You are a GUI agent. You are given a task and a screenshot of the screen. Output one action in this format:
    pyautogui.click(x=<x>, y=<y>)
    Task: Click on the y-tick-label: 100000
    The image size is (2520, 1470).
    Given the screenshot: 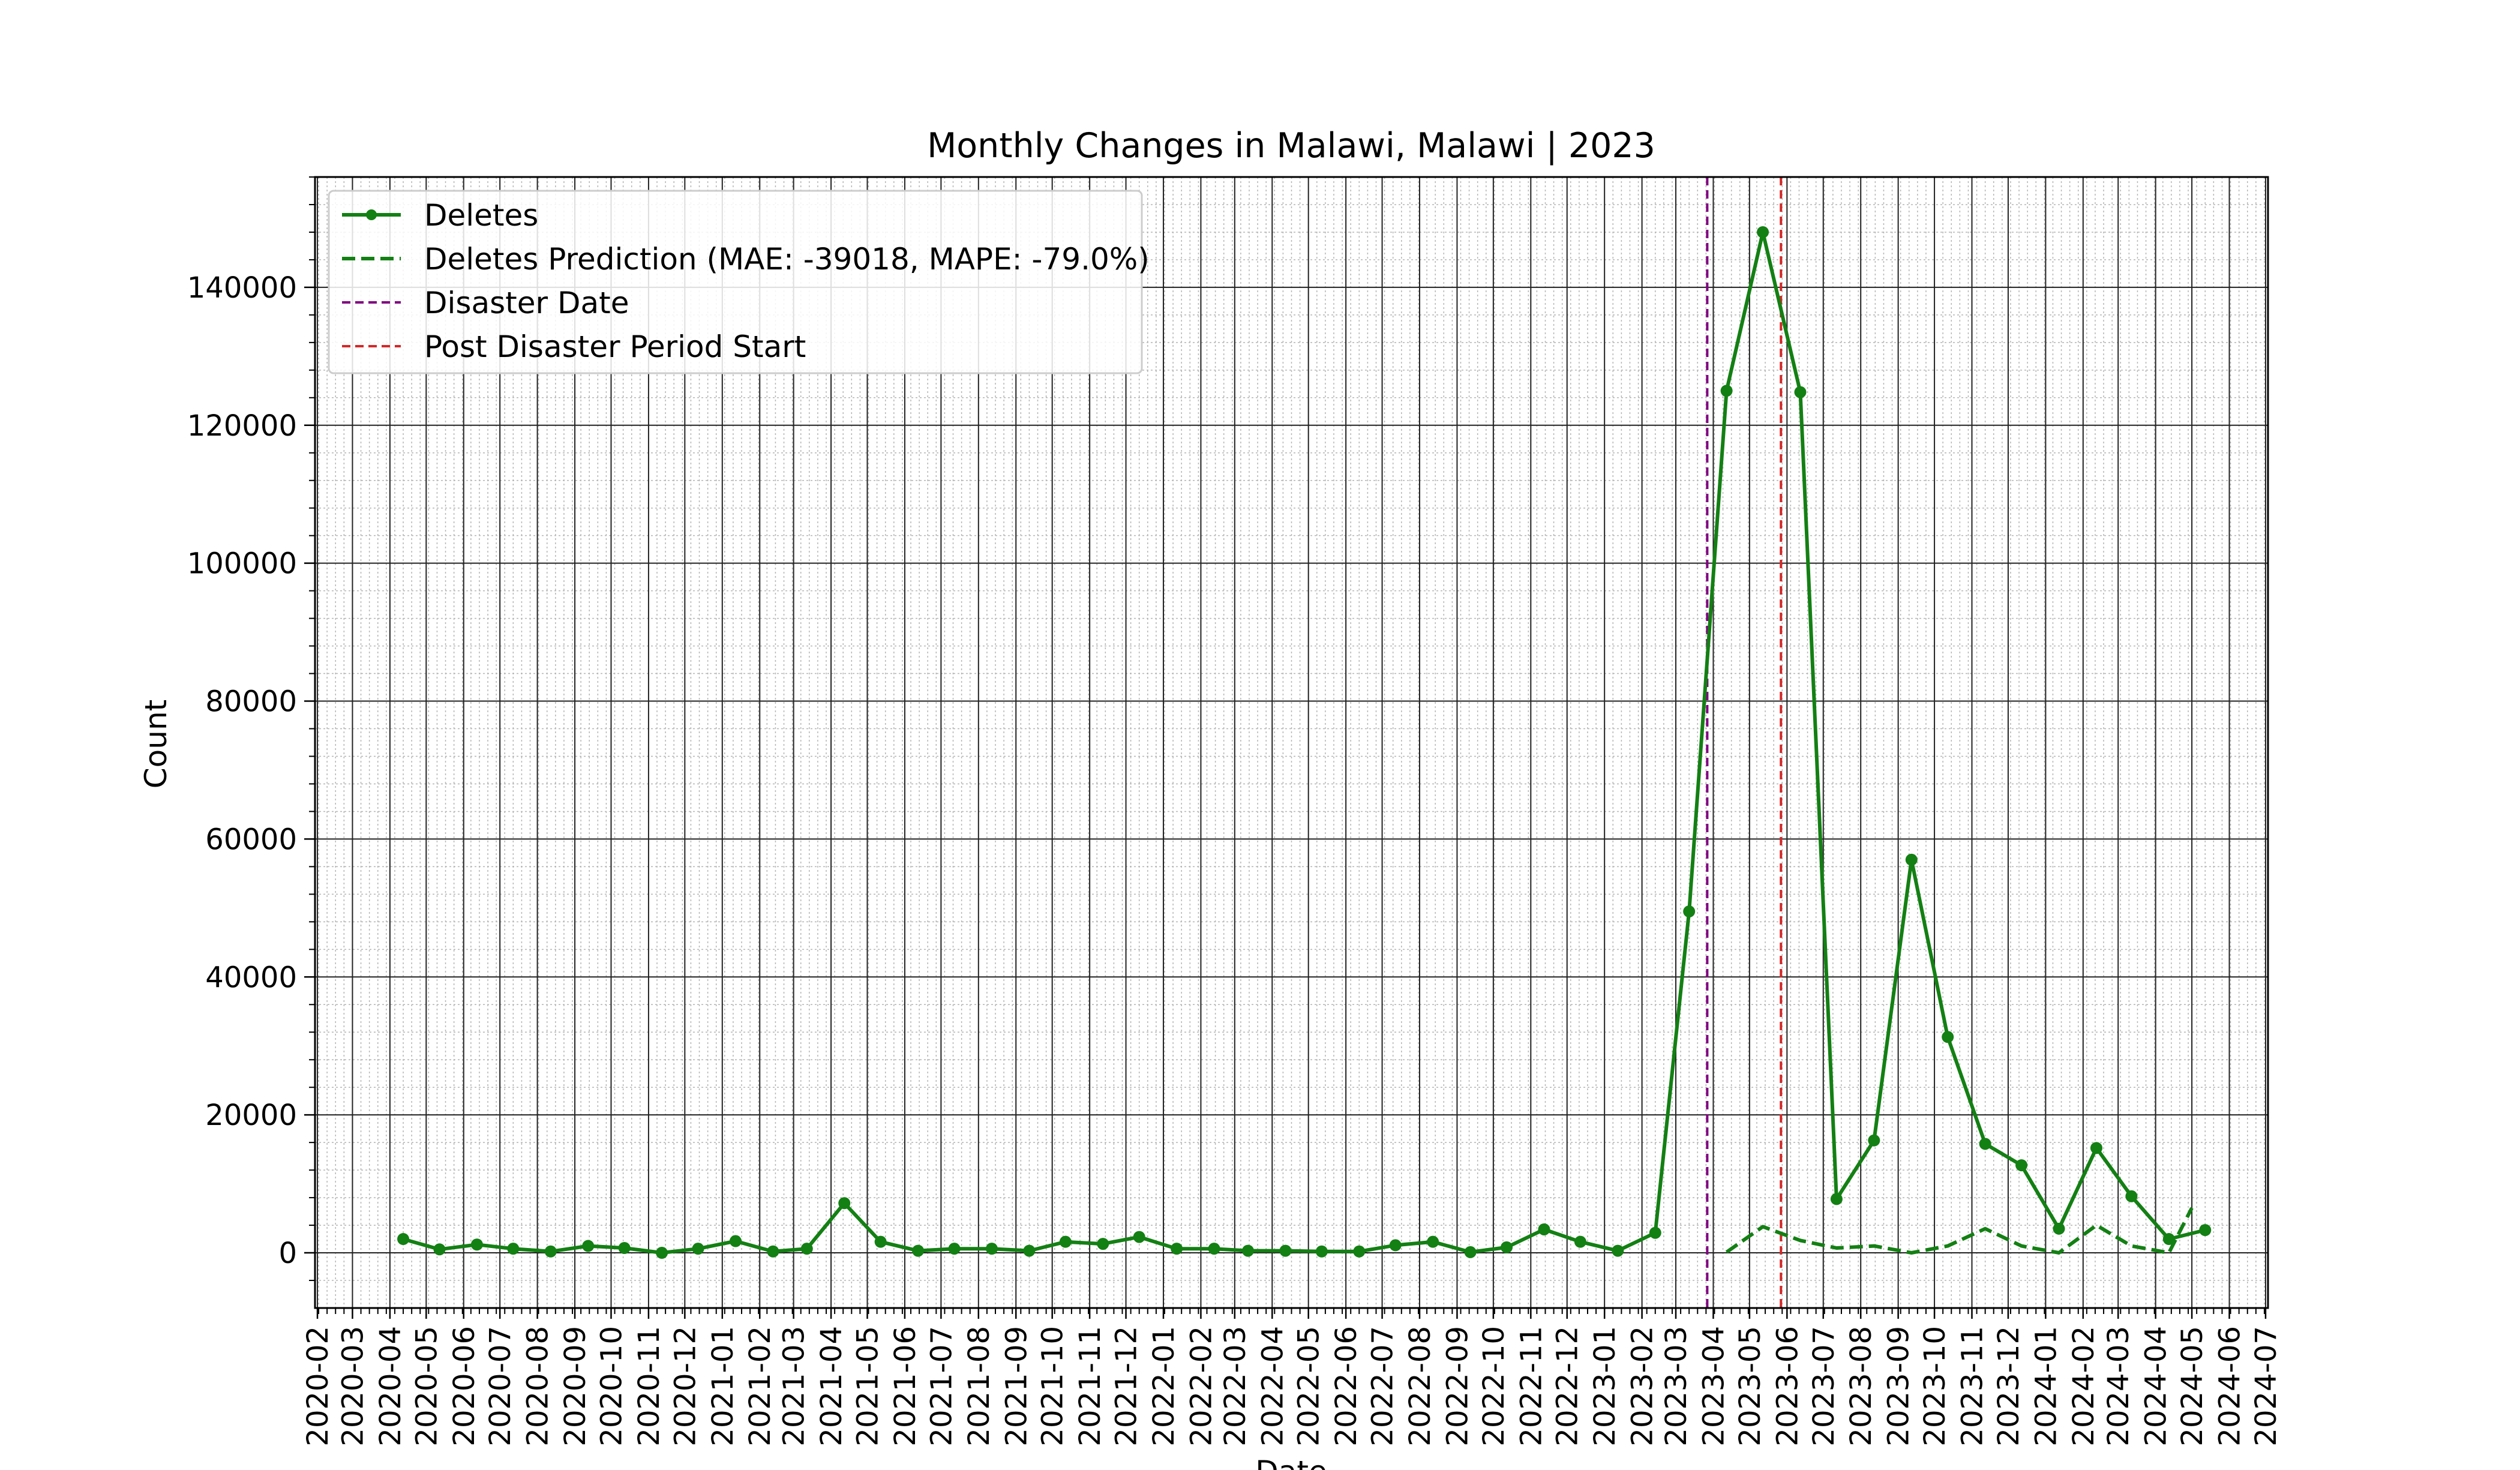 What is the action you would take?
    pyautogui.click(x=242, y=564)
    